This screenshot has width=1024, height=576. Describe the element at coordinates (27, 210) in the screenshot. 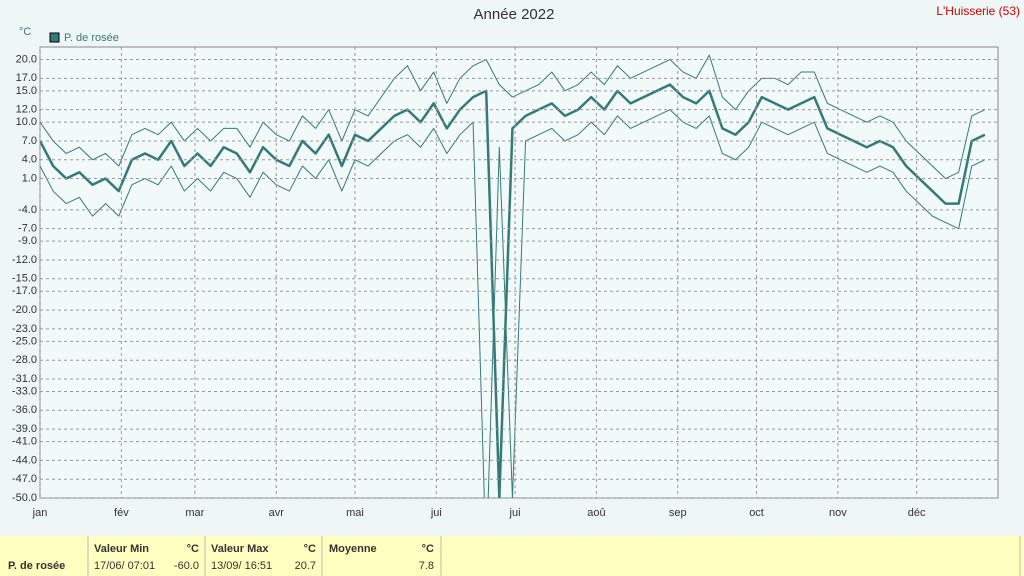

I see `y-tick-label: -4.0` at that location.